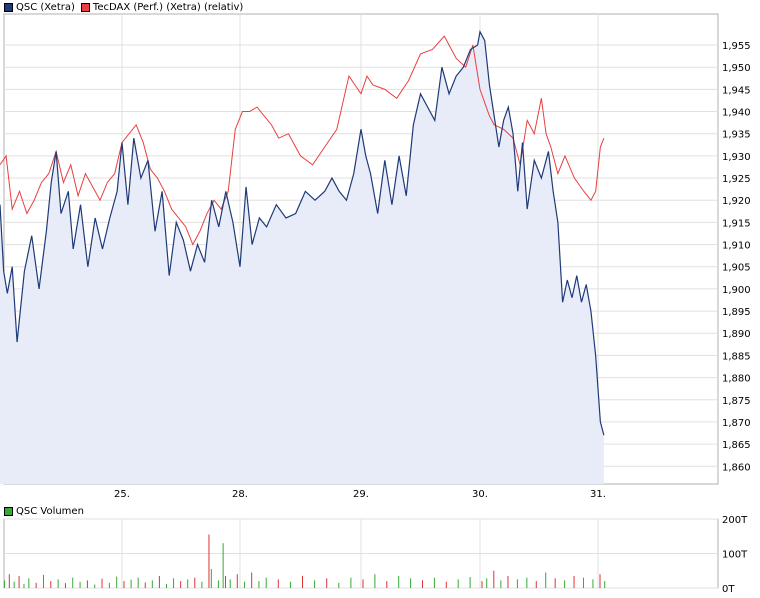 This screenshot has width=760, height=598. I want to click on y-tick-label: 1,860, so click(736, 467).